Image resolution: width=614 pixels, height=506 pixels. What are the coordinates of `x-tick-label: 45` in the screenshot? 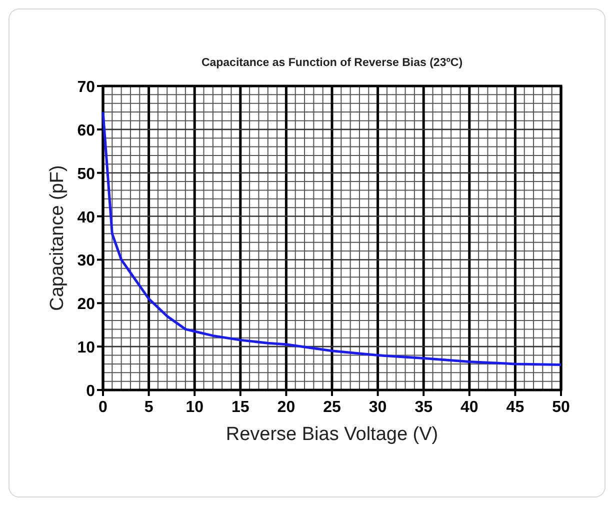 It's located at (515, 407).